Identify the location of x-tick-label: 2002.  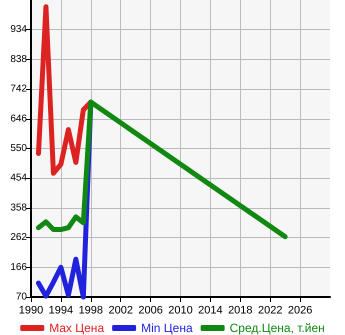
(120, 310).